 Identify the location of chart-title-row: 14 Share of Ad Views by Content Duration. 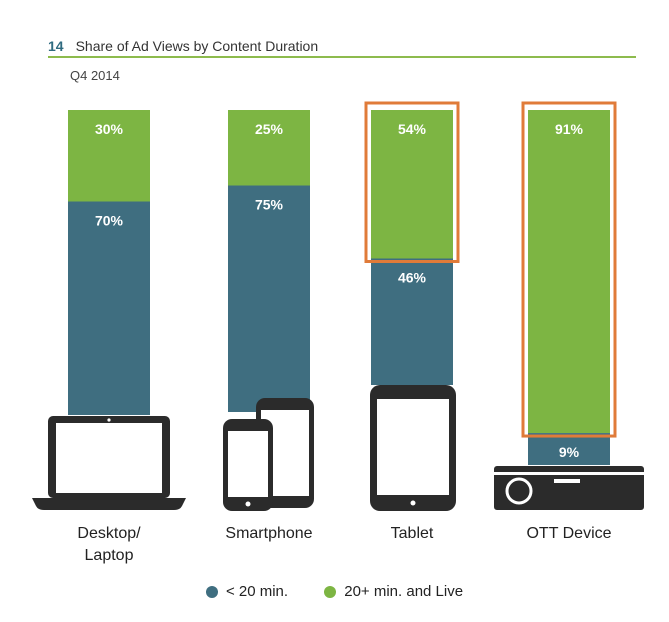
(342, 46).